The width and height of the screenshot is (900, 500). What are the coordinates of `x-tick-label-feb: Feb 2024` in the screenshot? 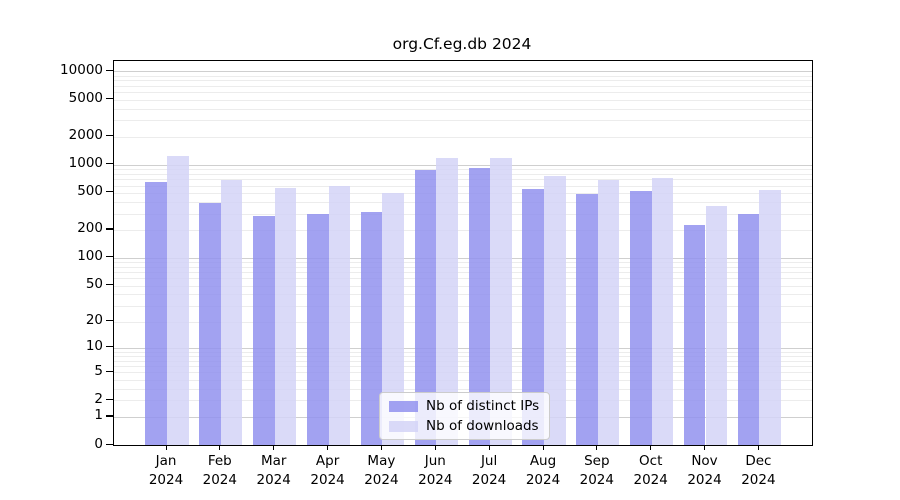 It's located at (220, 471).